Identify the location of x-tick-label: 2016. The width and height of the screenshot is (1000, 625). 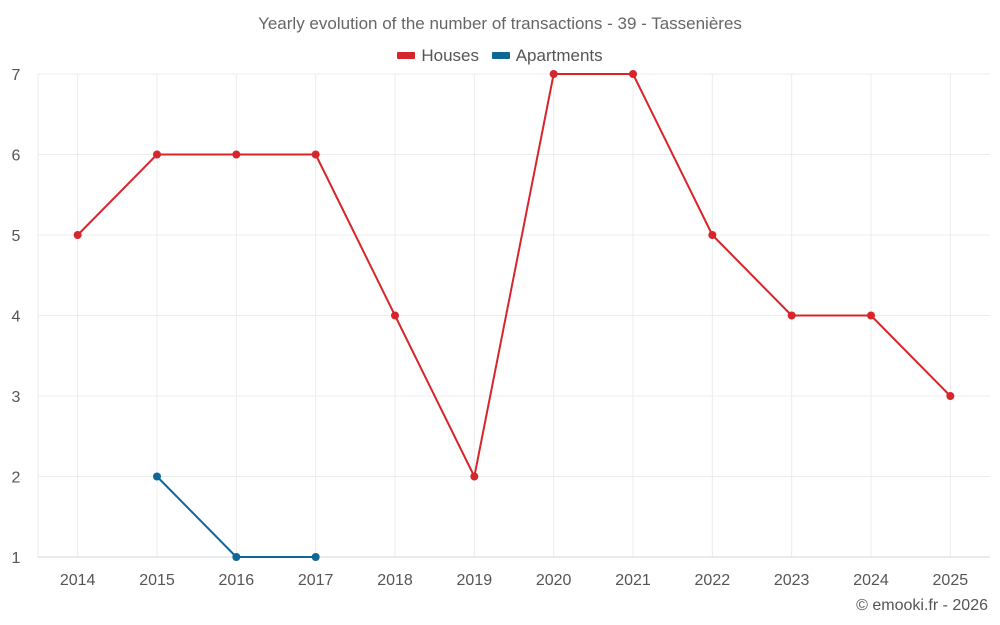
(237, 580).